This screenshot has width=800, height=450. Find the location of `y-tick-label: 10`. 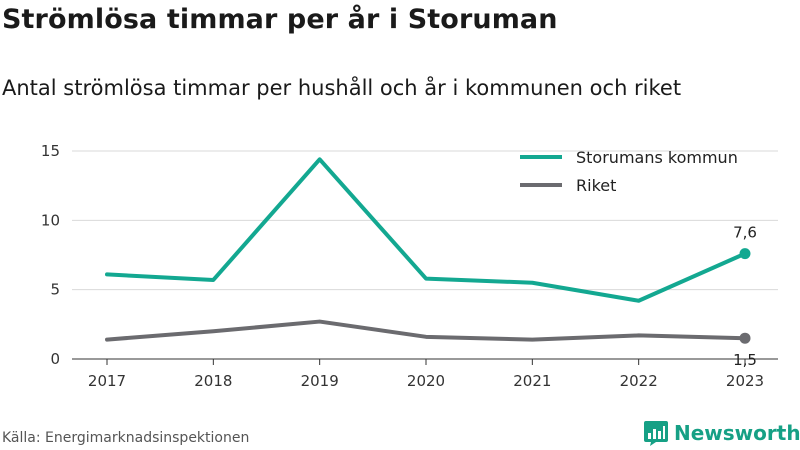

y-tick-label: 10 is located at coordinates (50, 220).